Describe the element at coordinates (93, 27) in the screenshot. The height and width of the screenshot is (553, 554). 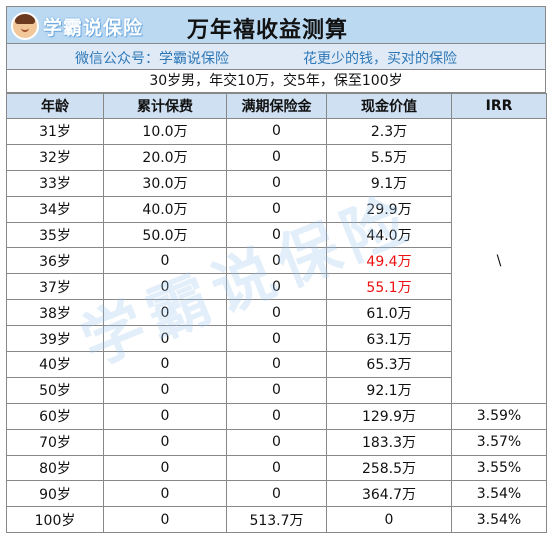
I see `logo-text: 学霸说保险` at that location.